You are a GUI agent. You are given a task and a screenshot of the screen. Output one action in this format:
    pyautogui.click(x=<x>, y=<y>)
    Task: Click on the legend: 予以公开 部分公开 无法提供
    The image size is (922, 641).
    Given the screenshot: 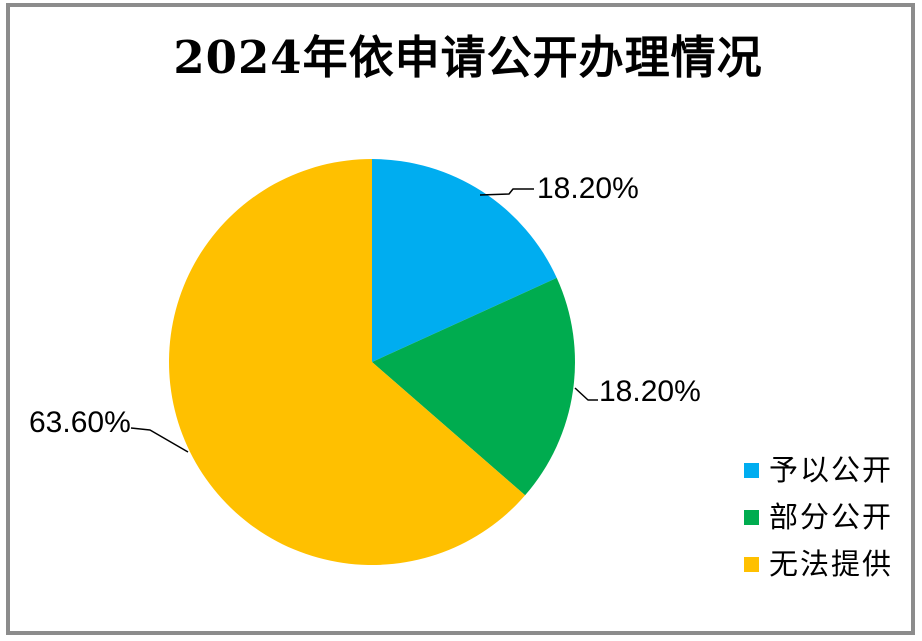 What is the action you would take?
    pyautogui.click(x=818, y=525)
    